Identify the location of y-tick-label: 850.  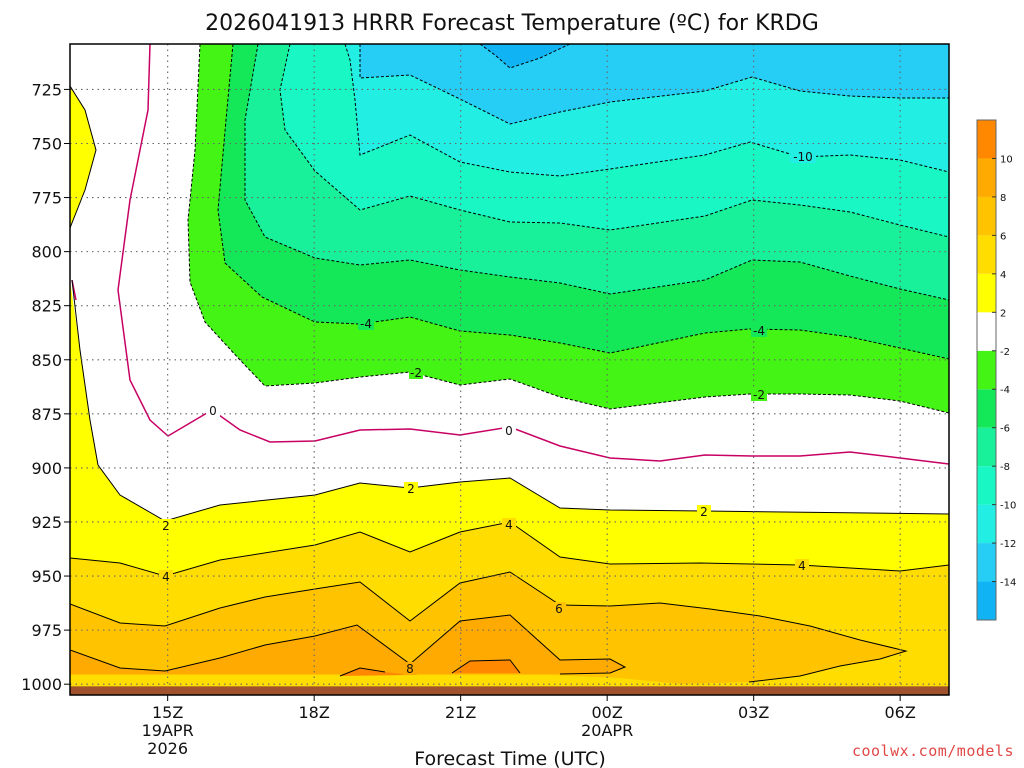
(46, 360).